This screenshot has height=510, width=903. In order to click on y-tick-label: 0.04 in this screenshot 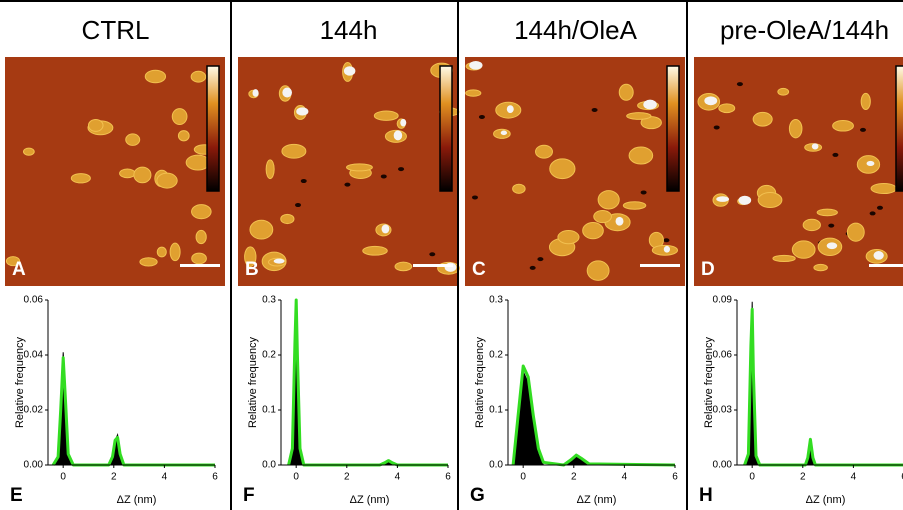, I will do `click(34, 355)`.